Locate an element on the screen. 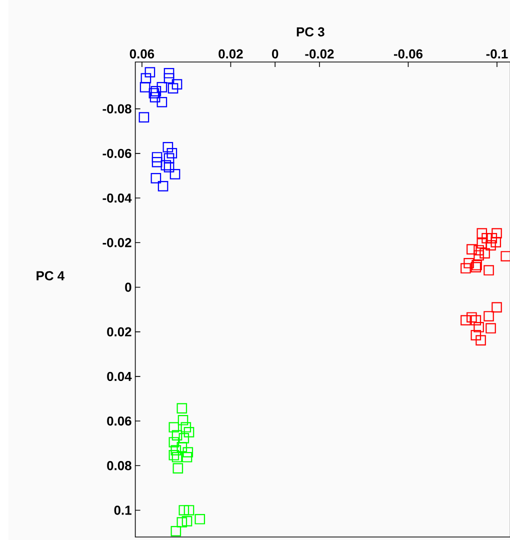 The width and height of the screenshot is (510, 540). x-axis-title: PC 3 is located at coordinates (310, 31).